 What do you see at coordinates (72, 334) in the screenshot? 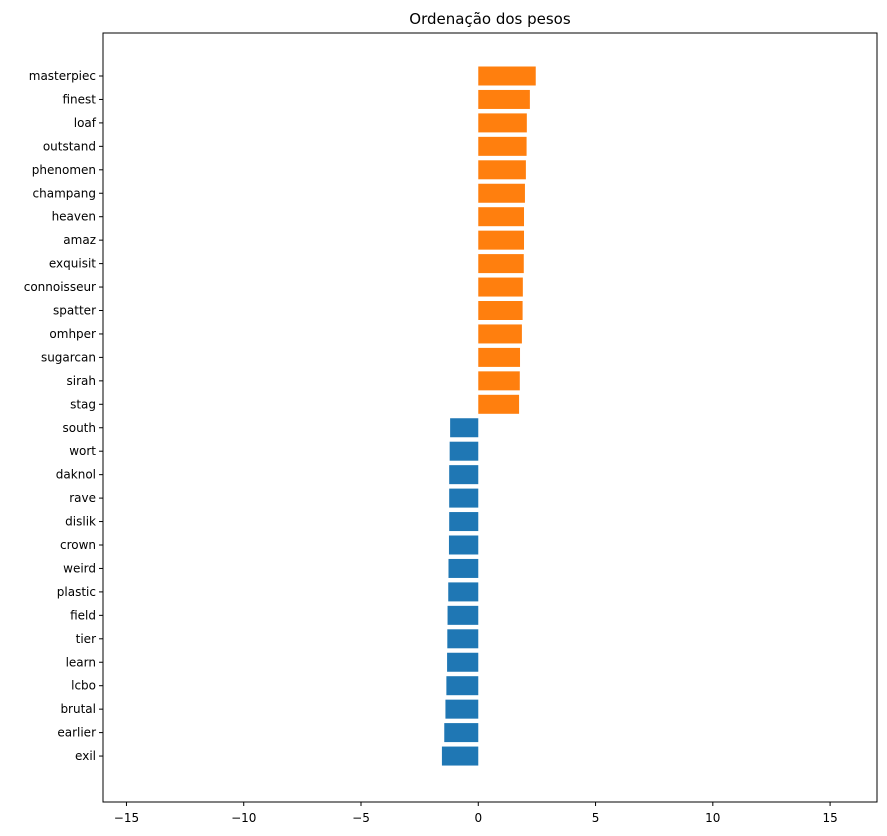
I see `category-label-omhper: omhper` at bounding box center [72, 334].